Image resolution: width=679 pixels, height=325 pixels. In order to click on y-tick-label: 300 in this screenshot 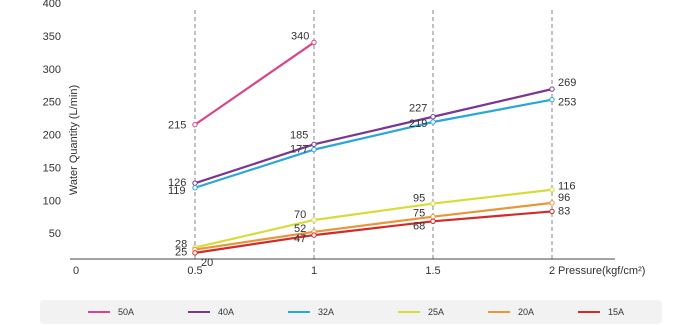, I will do `click(52, 70)`.